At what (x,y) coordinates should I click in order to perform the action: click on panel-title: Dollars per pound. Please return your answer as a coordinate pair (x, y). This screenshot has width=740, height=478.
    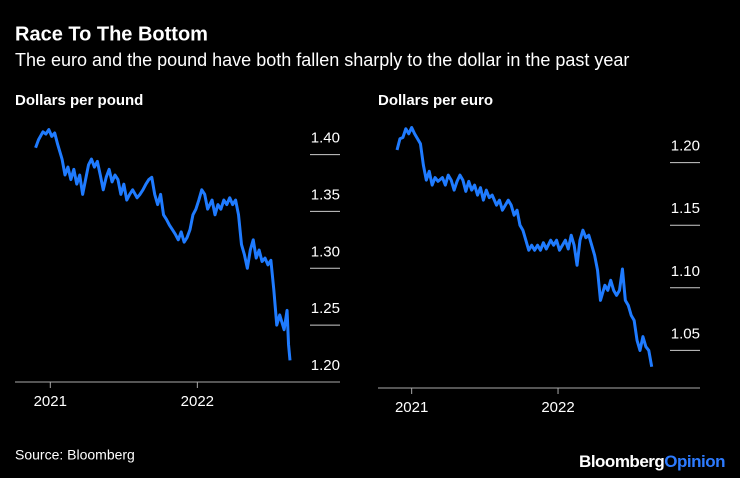
    Looking at the image, I should click on (79, 100).